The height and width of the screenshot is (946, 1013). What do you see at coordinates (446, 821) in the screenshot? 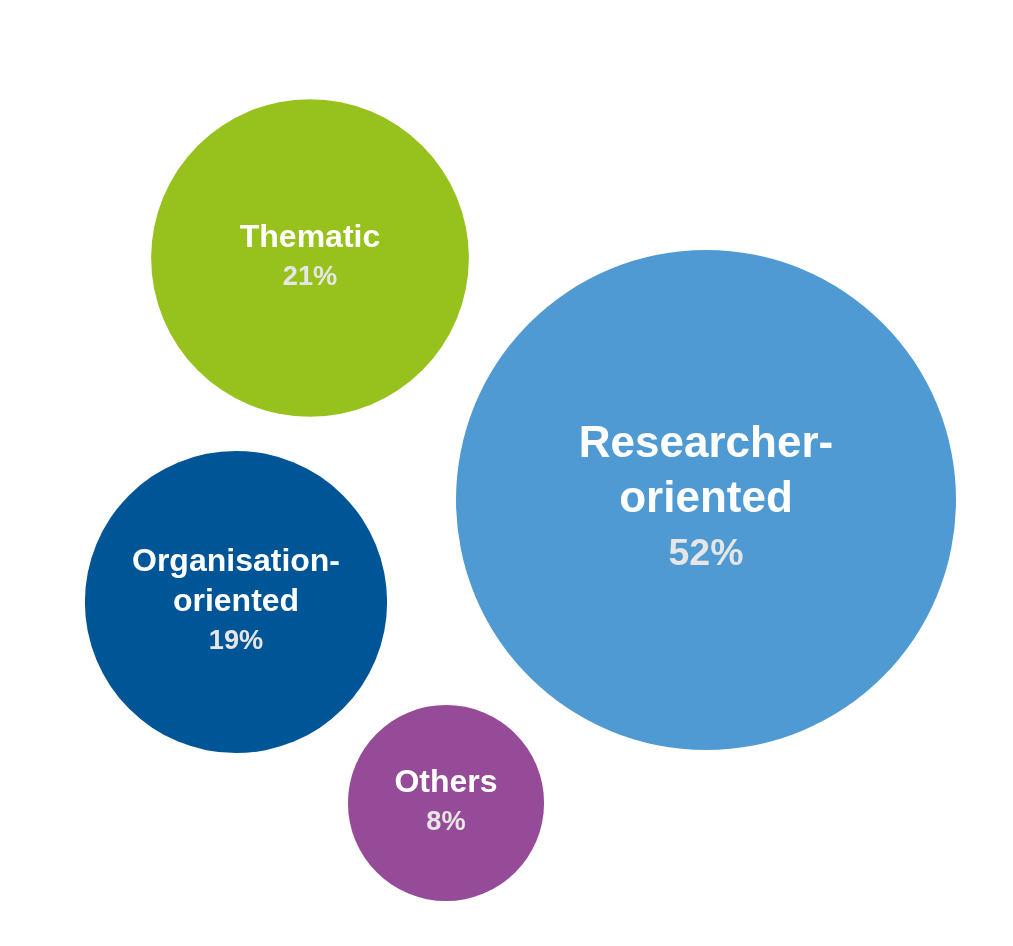
I see `data-label: 8%` at bounding box center [446, 821].